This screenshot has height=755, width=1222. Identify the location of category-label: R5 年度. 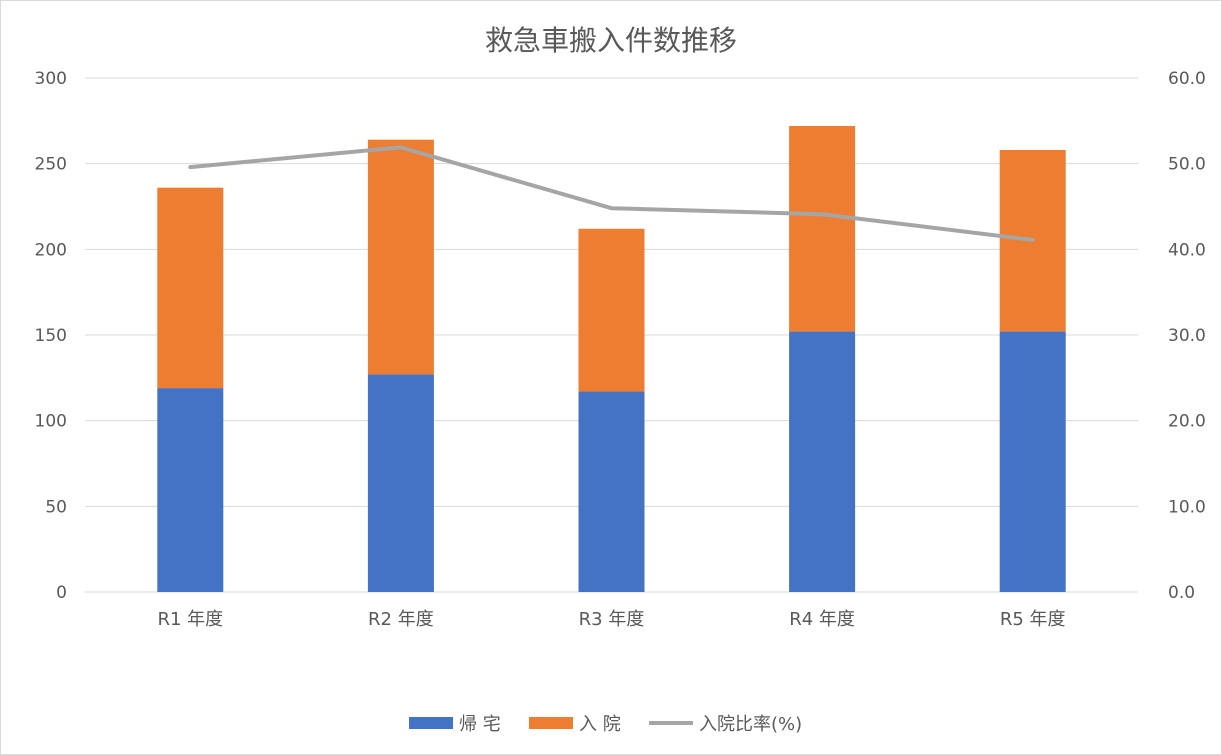
(1033, 619).